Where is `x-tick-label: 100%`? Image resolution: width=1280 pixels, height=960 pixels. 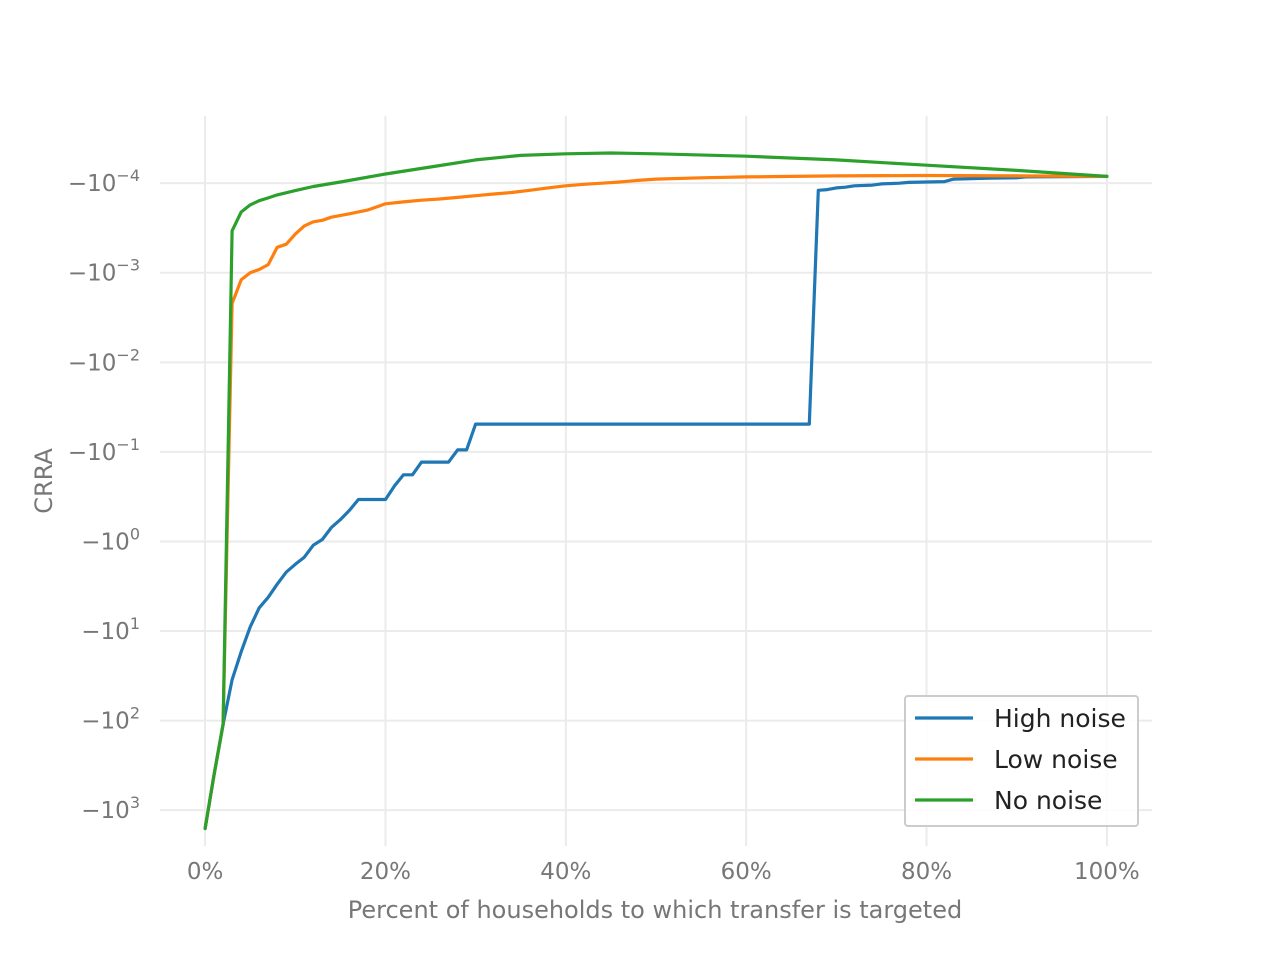 x-tick-label: 100% is located at coordinates (1107, 872).